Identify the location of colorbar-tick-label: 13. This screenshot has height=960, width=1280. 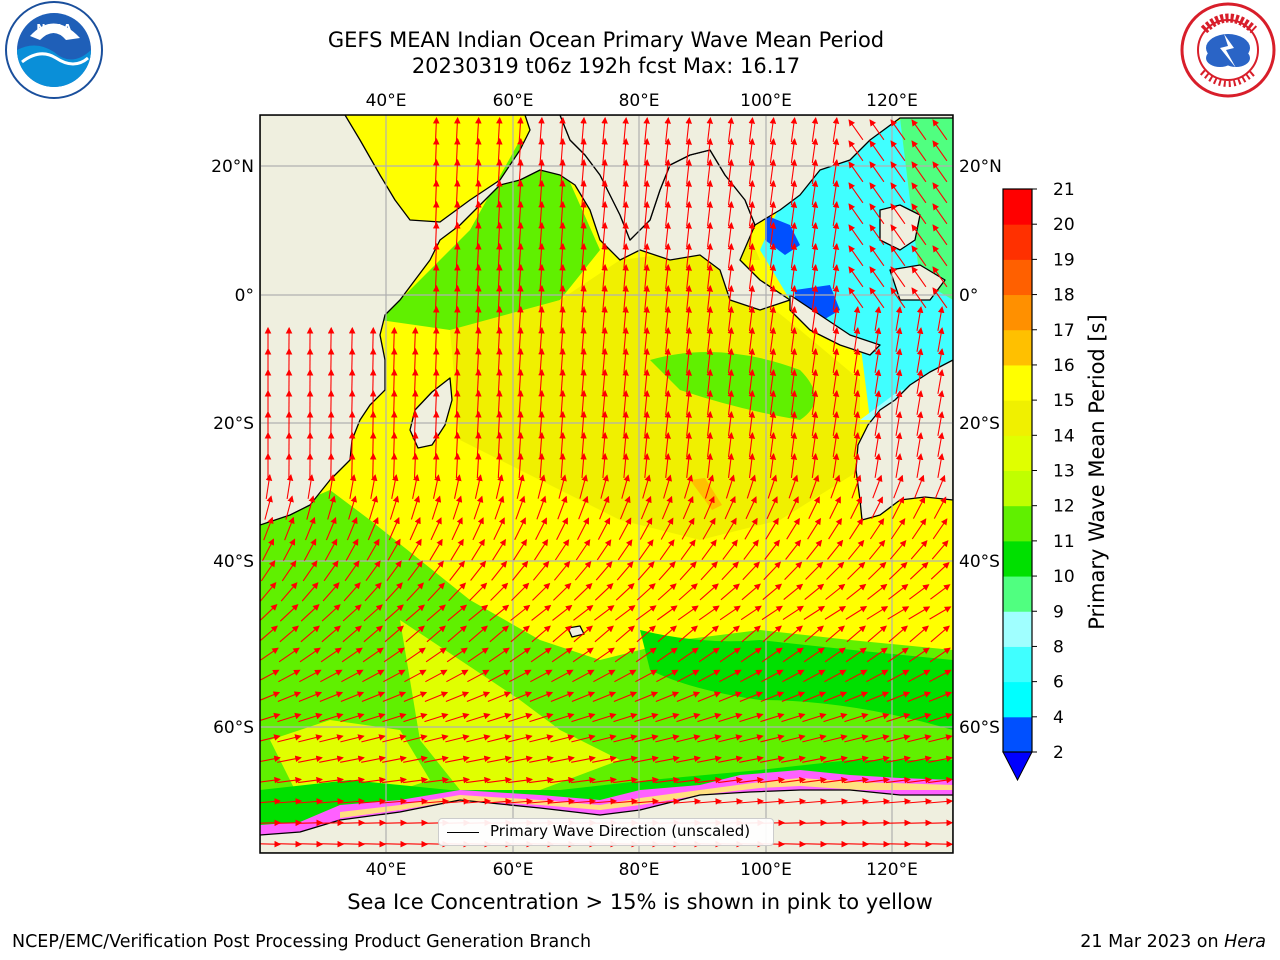
(1064, 472).